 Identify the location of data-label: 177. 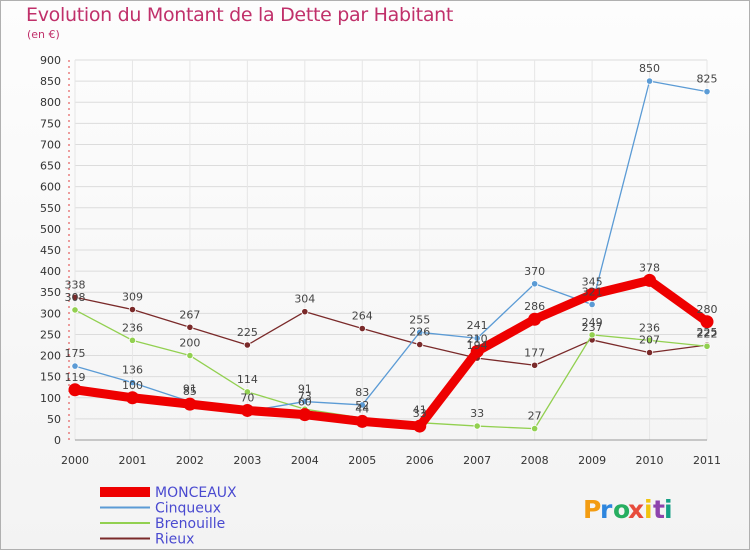
(534, 352).